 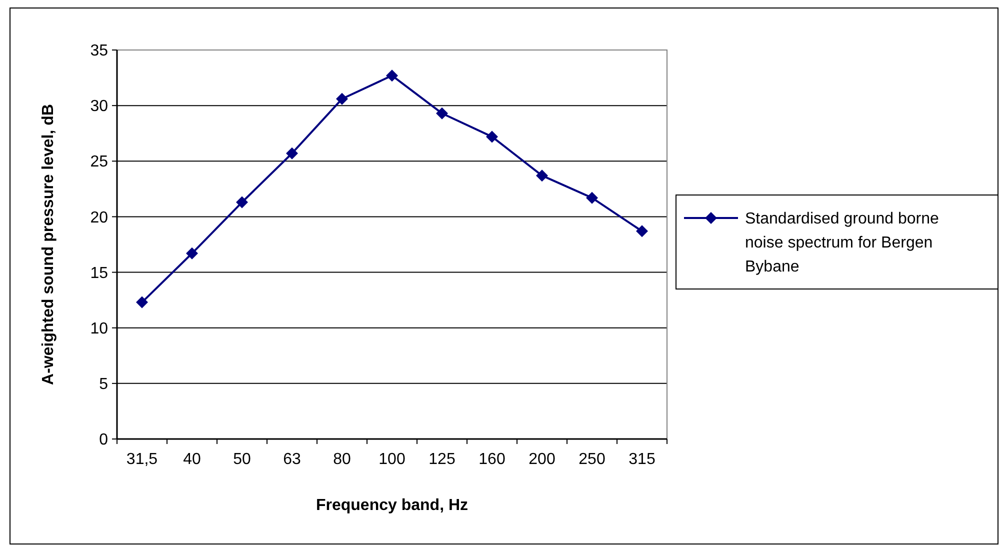 I want to click on x-tick-label: 100, so click(x=392, y=459).